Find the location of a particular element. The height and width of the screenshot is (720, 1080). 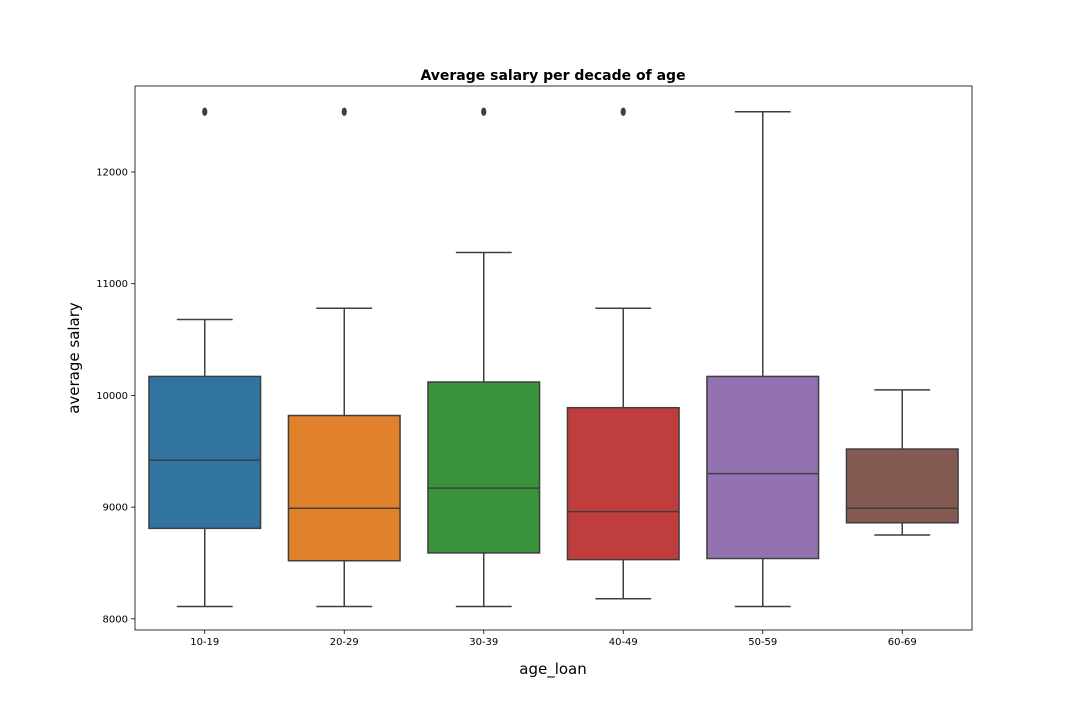

x-tick-label: 40-49 is located at coordinates (623, 642).